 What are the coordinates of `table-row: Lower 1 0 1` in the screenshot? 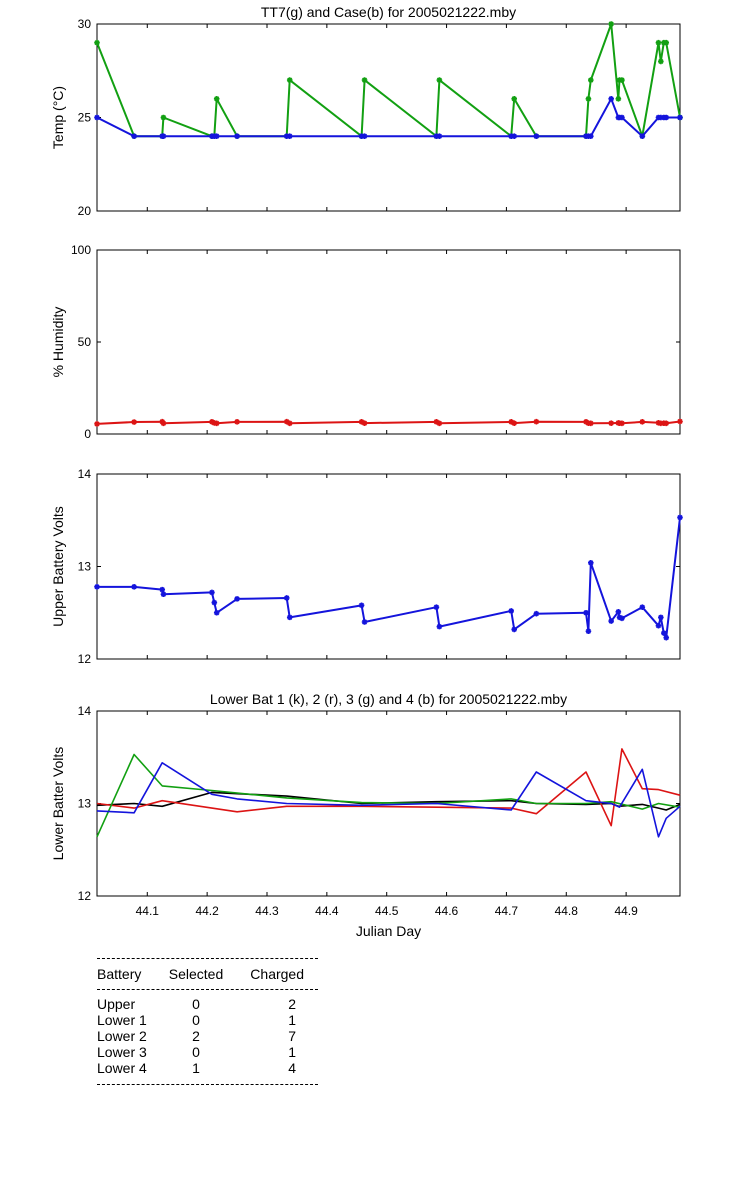 It's located at (207, 1020).